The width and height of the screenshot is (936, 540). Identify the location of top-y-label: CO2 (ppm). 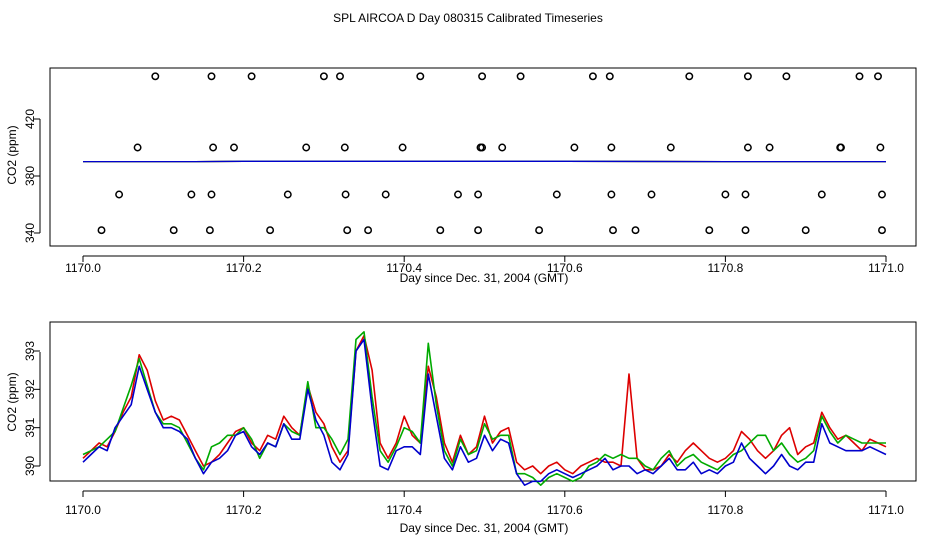
(12, 154).